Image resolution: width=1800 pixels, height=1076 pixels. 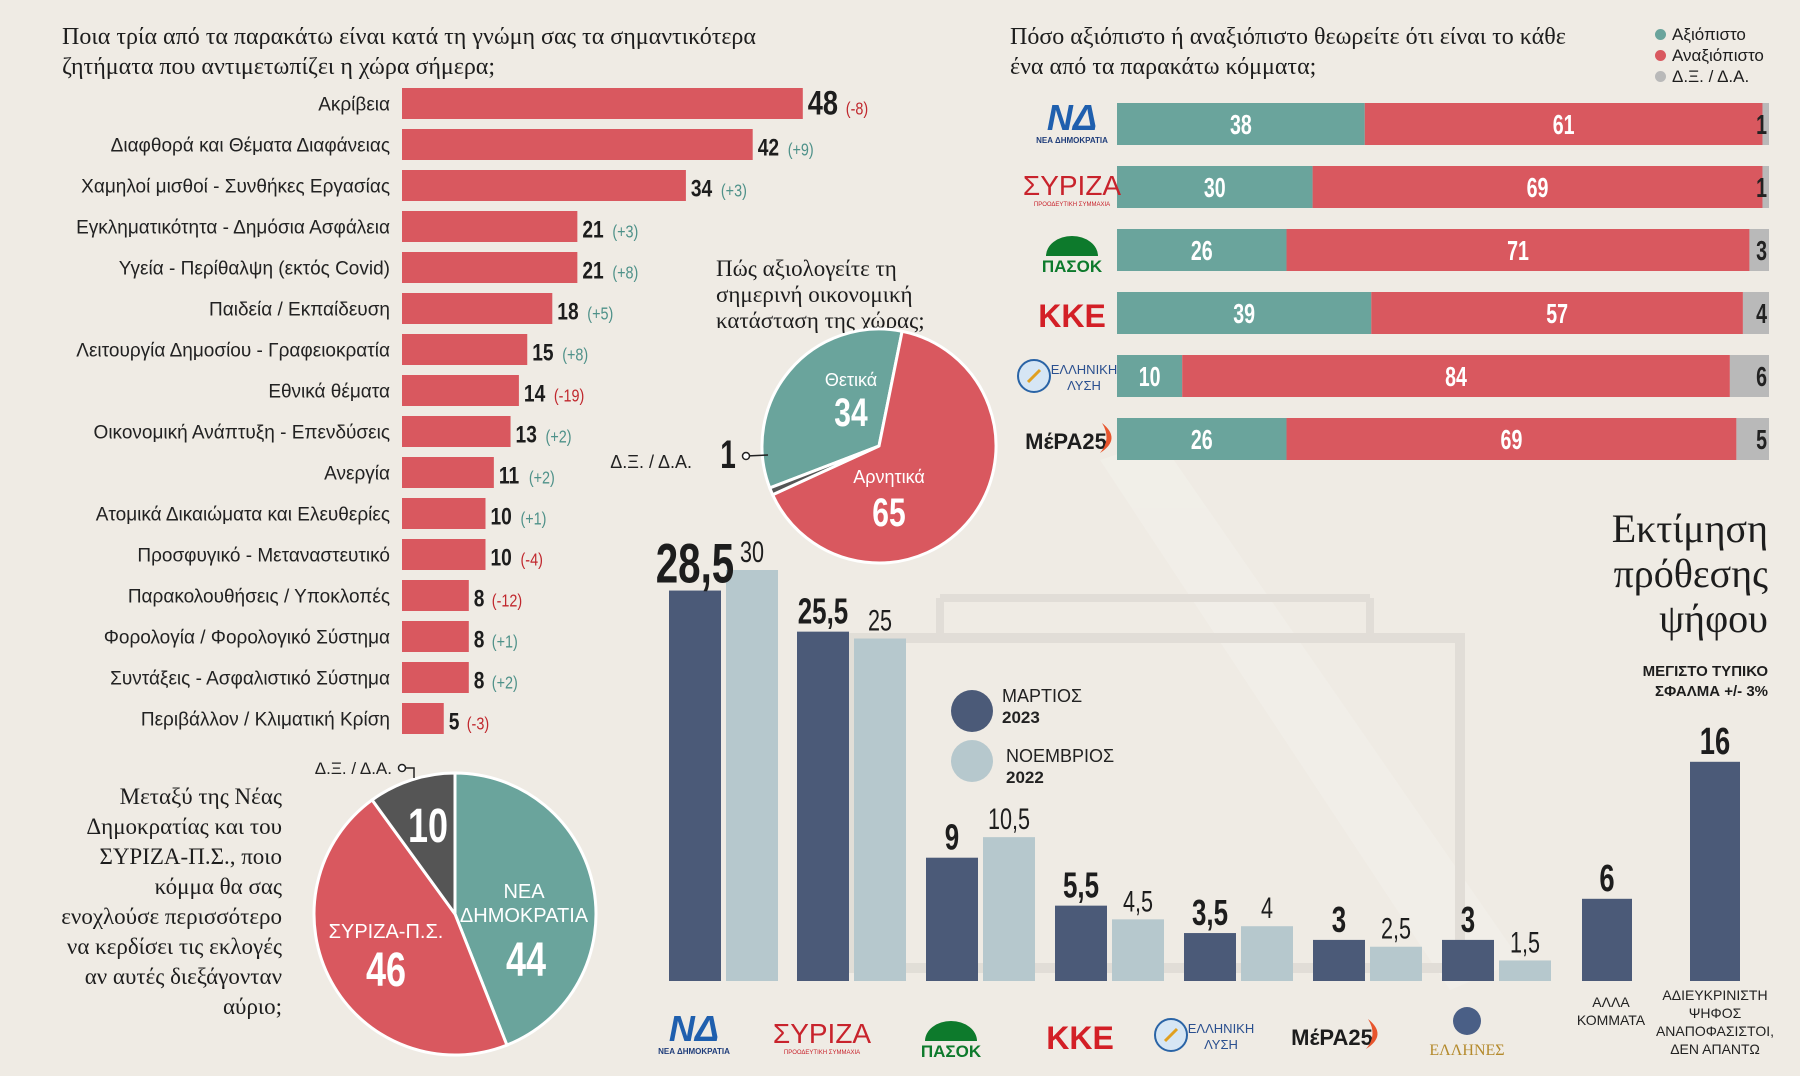 I want to click on nd-logo-text: ΝΕΑ ΔΗΜΟΚΡΑΤΙΑ, so click(x=694, y=1051).